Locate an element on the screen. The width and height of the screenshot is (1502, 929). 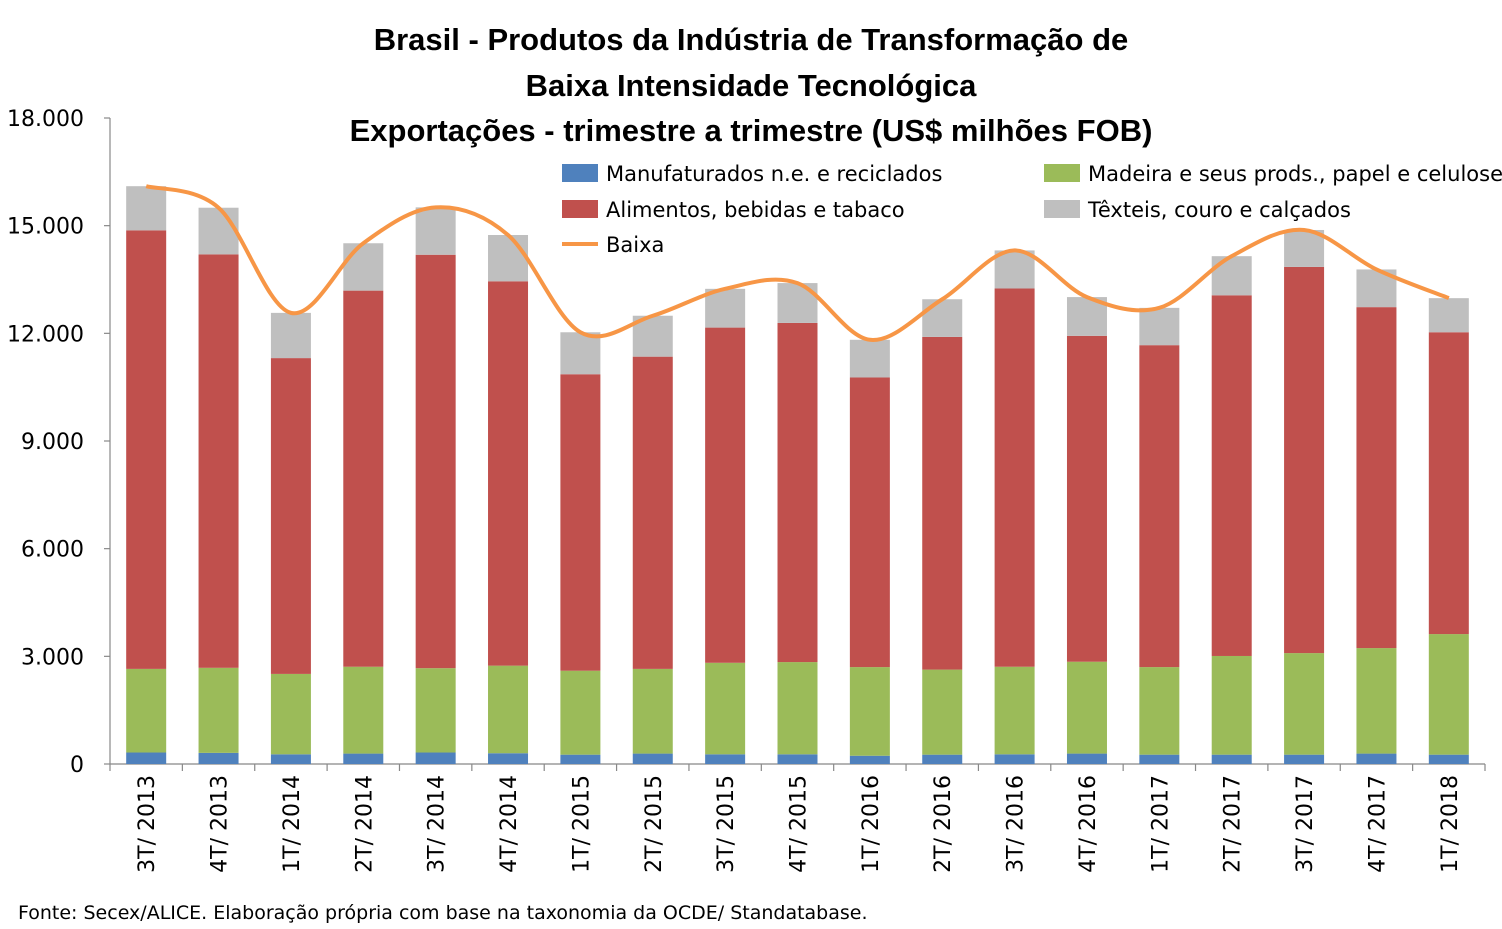
x-tick-label: 2T/ 2015 is located at coordinates (654, 824).